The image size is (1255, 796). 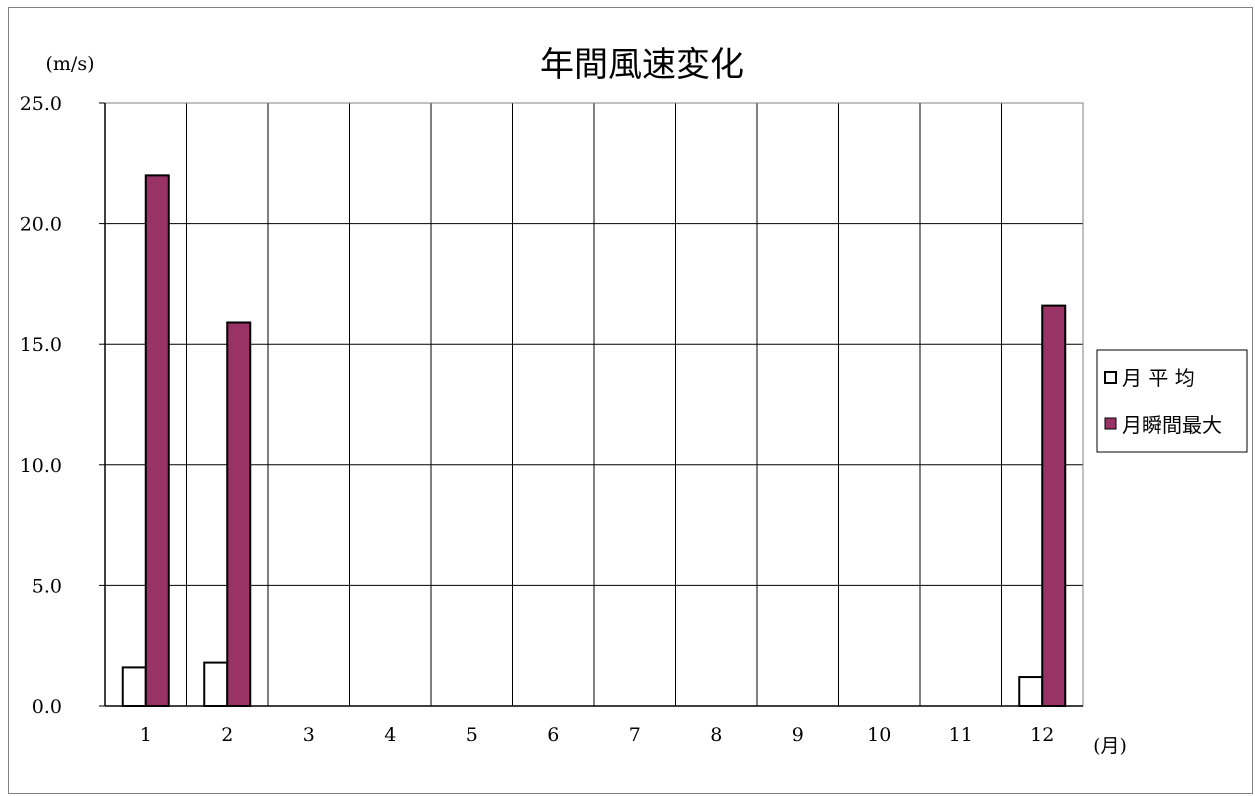 What do you see at coordinates (1042, 735) in the screenshot?
I see `x-tick-label: 12` at bounding box center [1042, 735].